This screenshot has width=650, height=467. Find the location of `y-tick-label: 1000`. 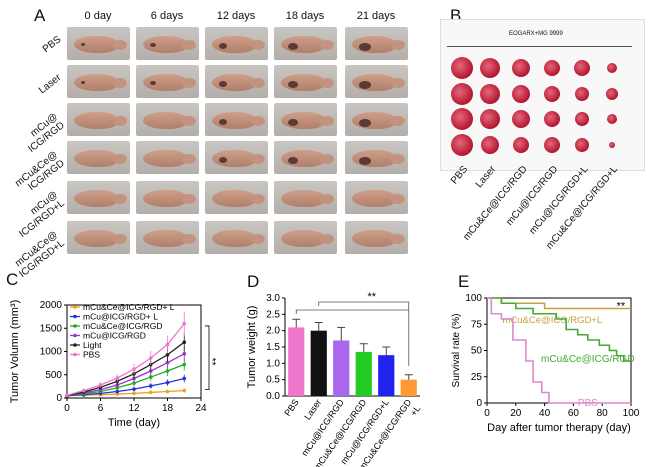

y-tick-label: 1000 is located at coordinates (51, 352).